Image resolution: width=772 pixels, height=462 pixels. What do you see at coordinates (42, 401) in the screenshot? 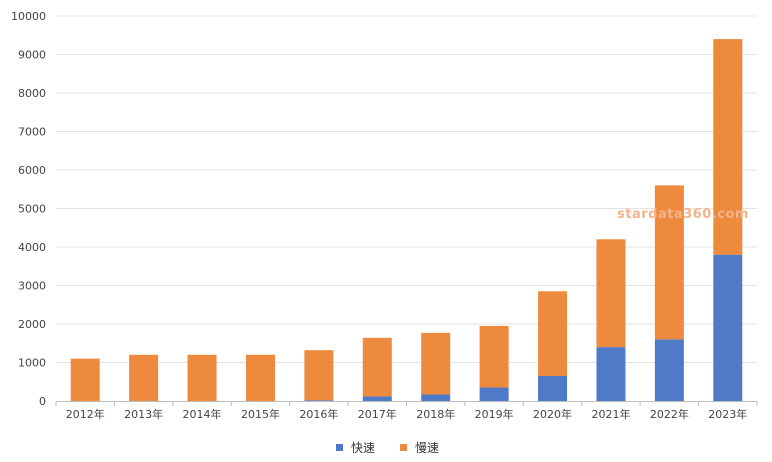
I see `y-tick-label: 0` at bounding box center [42, 401].